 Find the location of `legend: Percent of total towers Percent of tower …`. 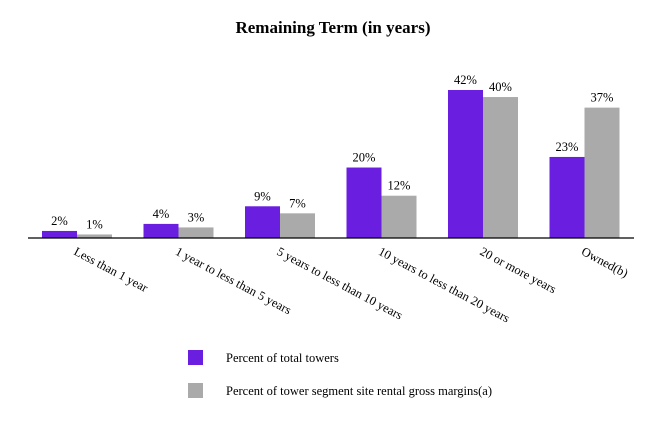

legend: Percent of total towers Percent of tower … is located at coordinates (340, 374).